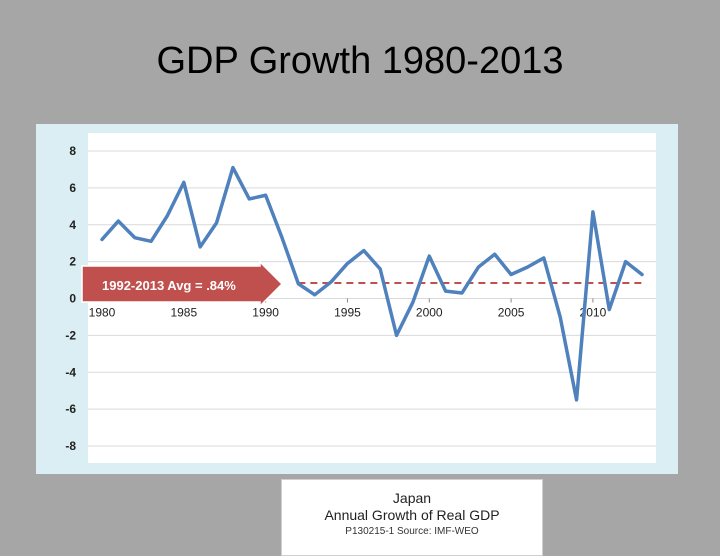 The width and height of the screenshot is (720, 556). What do you see at coordinates (183, 313) in the screenshot?
I see `x-tick-label: 1985` at bounding box center [183, 313].